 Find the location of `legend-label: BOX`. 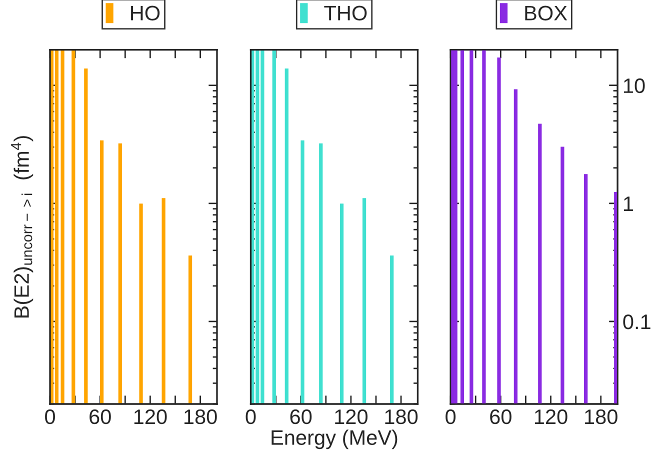

legend-label: BOX is located at coordinates (546, 13).